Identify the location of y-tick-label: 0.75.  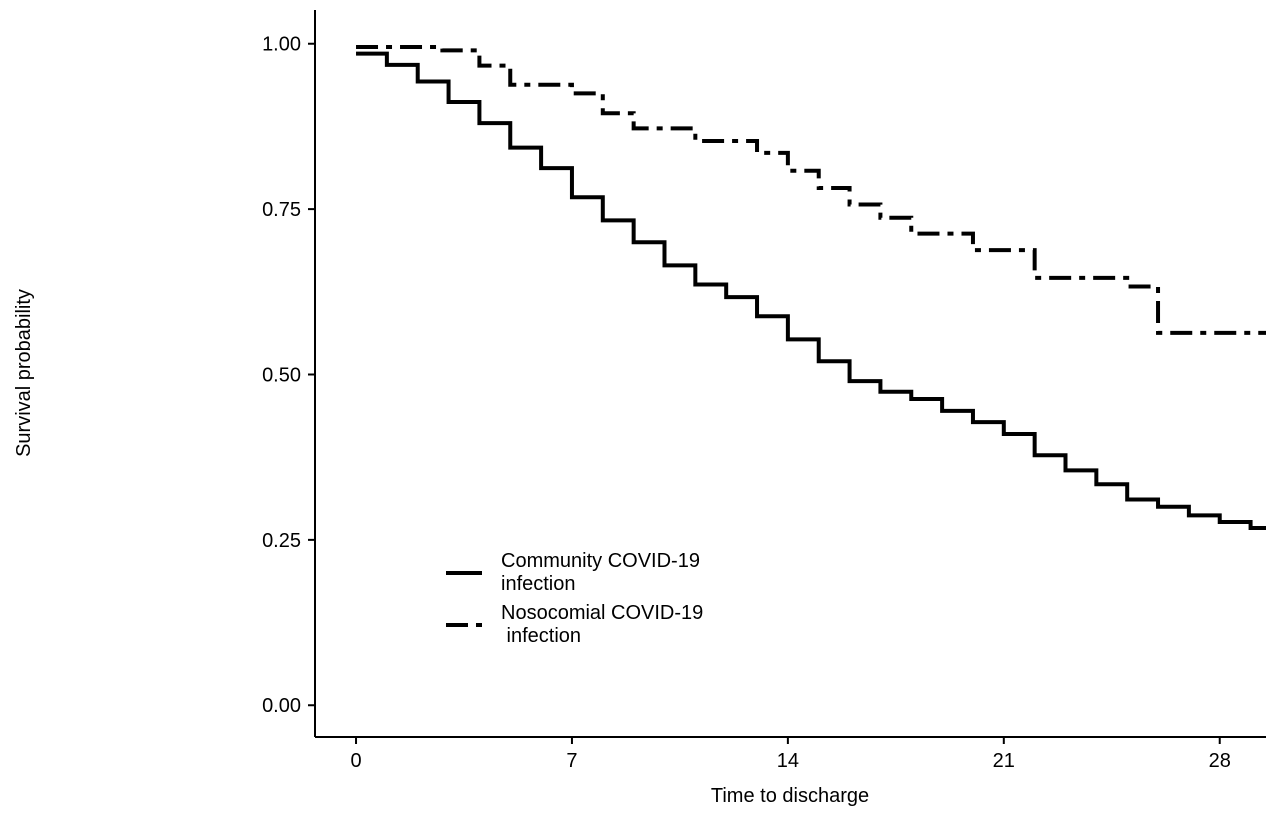
(281, 210).